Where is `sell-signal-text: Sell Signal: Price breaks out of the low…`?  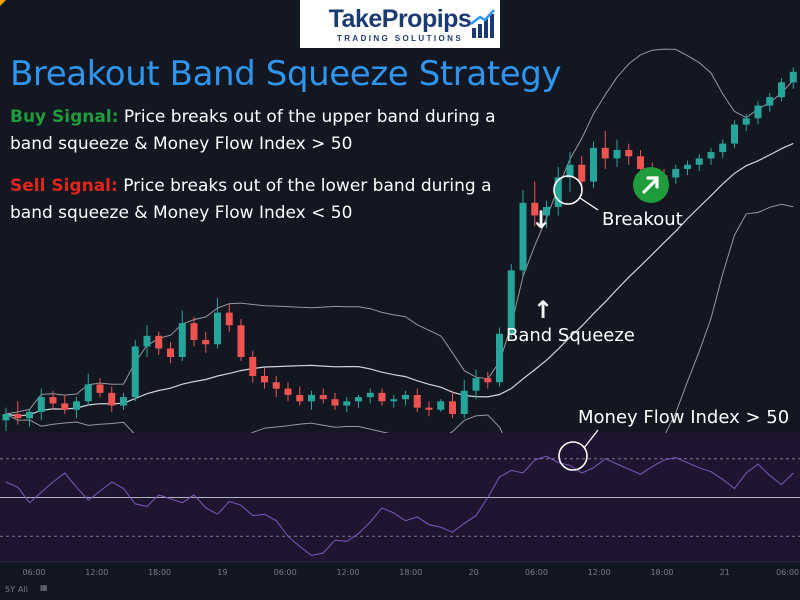 sell-signal-text: Sell Signal: Price breaks out of the low… is located at coordinates (270, 200).